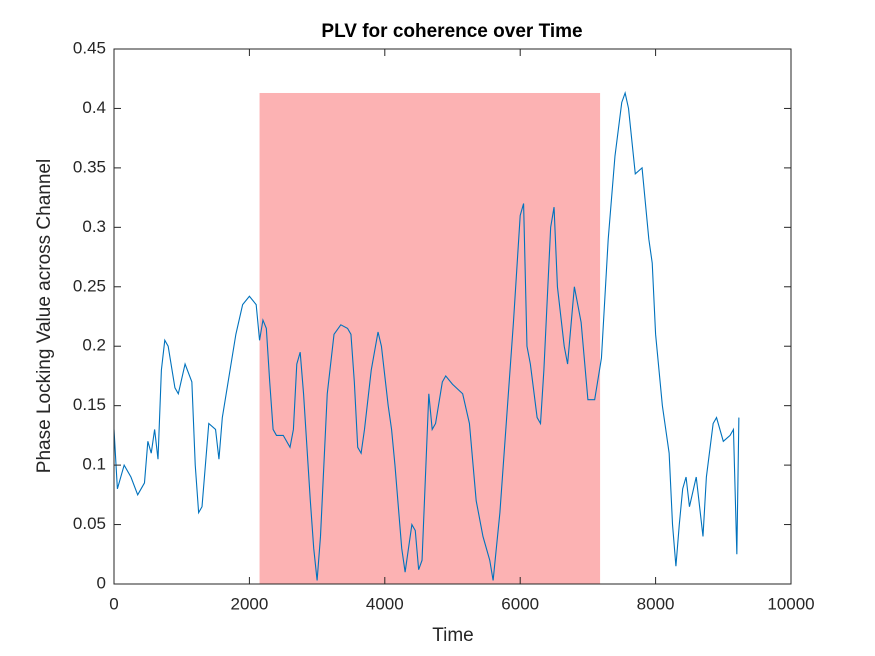 The image size is (875, 656). Describe the element at coordinates (89, 285) in the screenshot. I see `y-tick-label: 0.25` at that location.